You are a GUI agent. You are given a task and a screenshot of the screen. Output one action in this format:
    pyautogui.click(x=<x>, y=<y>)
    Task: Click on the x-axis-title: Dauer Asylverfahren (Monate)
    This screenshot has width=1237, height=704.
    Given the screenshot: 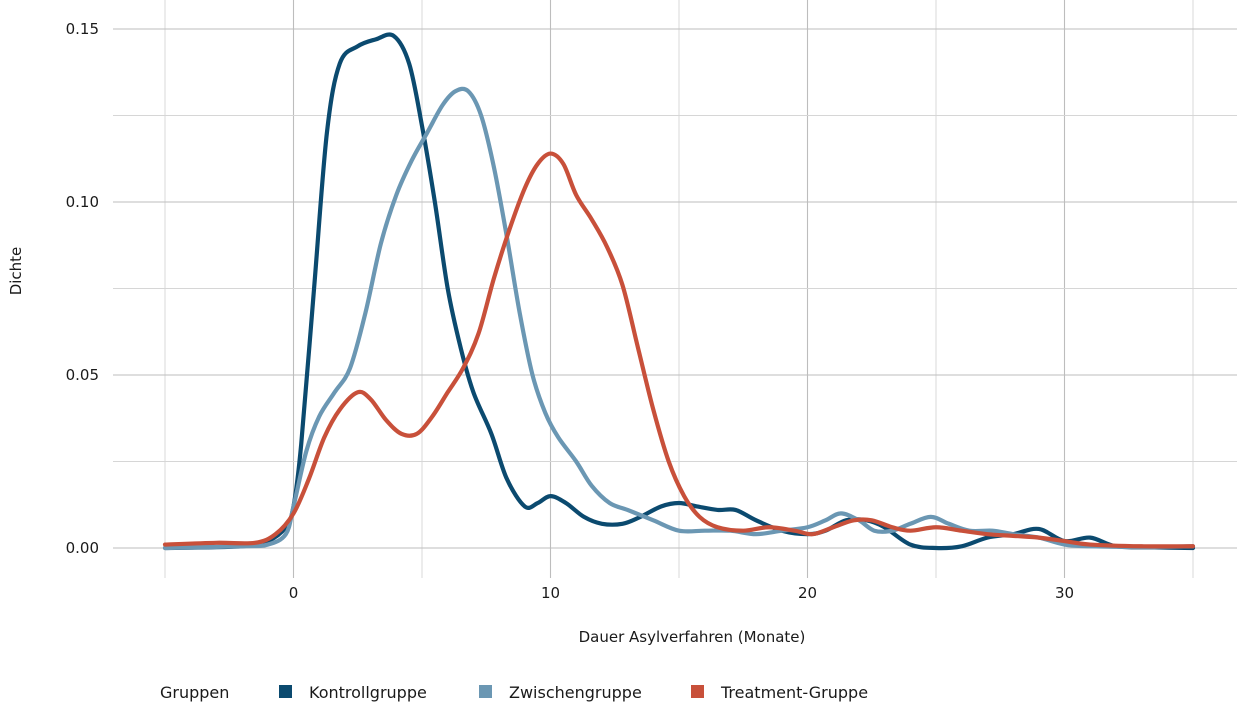 What is the action you would take?
    pyautogui.click(x=692, y=637)
    